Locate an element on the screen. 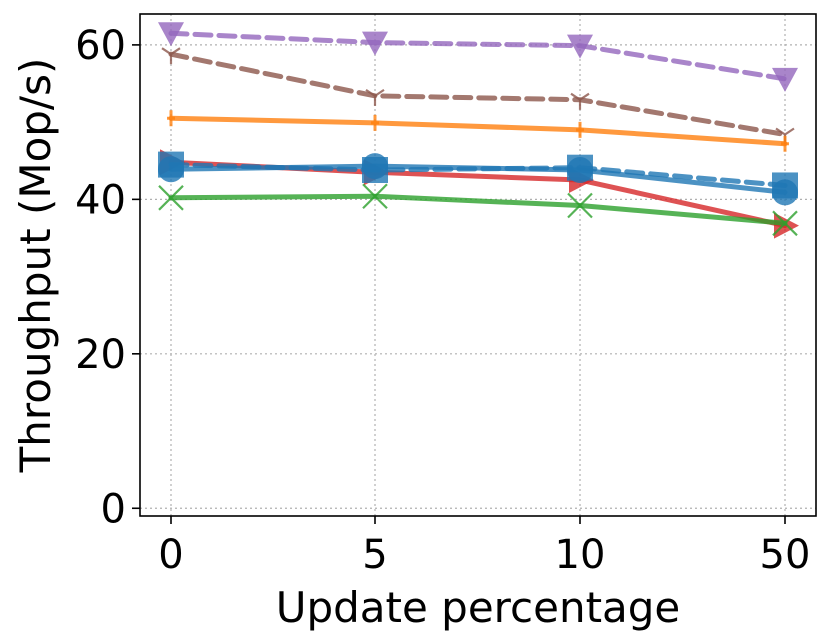 Image resolution: width=830 pixels, height=643 pixels. y-tick-label: 0 is located at coordinates (113, 509).